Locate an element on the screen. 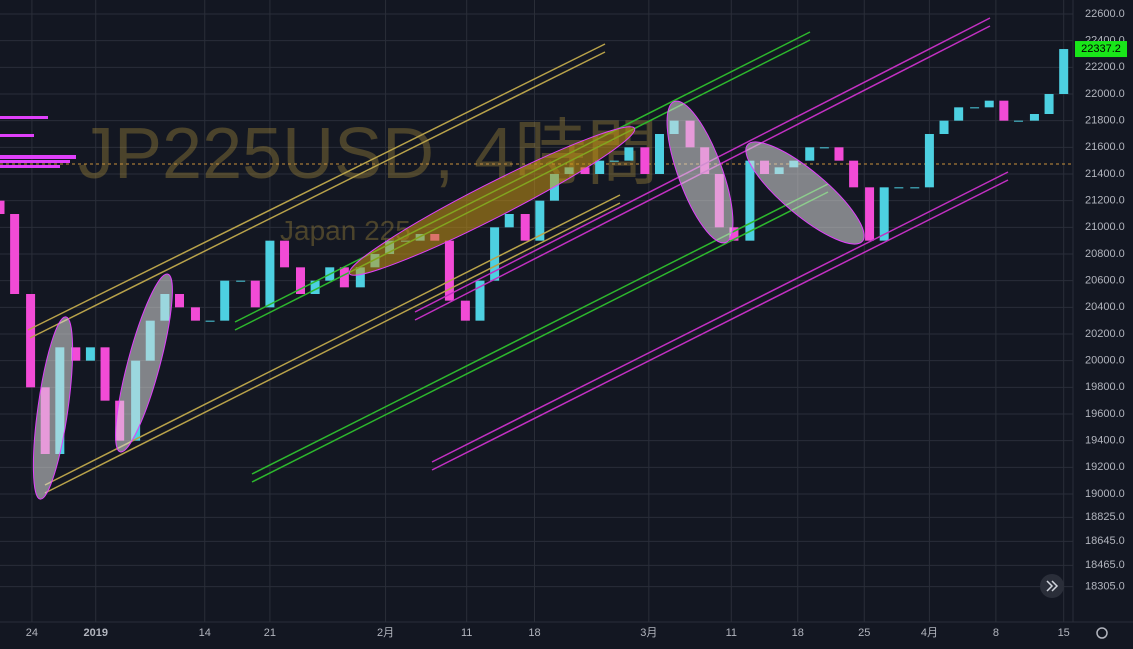 The width and height of the screenshot is (1133, 649). x-tick-label: 21 is located at coordinates (270, 633).